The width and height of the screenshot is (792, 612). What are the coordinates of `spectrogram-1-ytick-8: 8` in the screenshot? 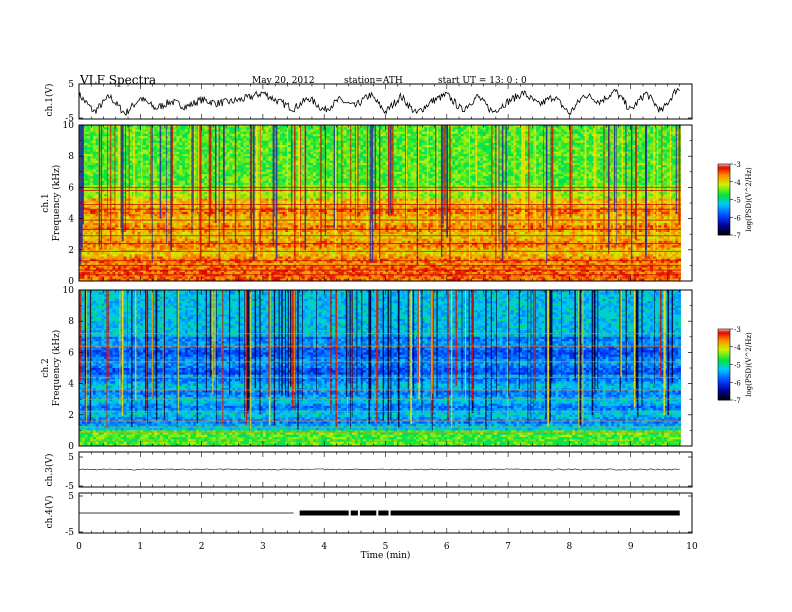 It's located at (71, 157).